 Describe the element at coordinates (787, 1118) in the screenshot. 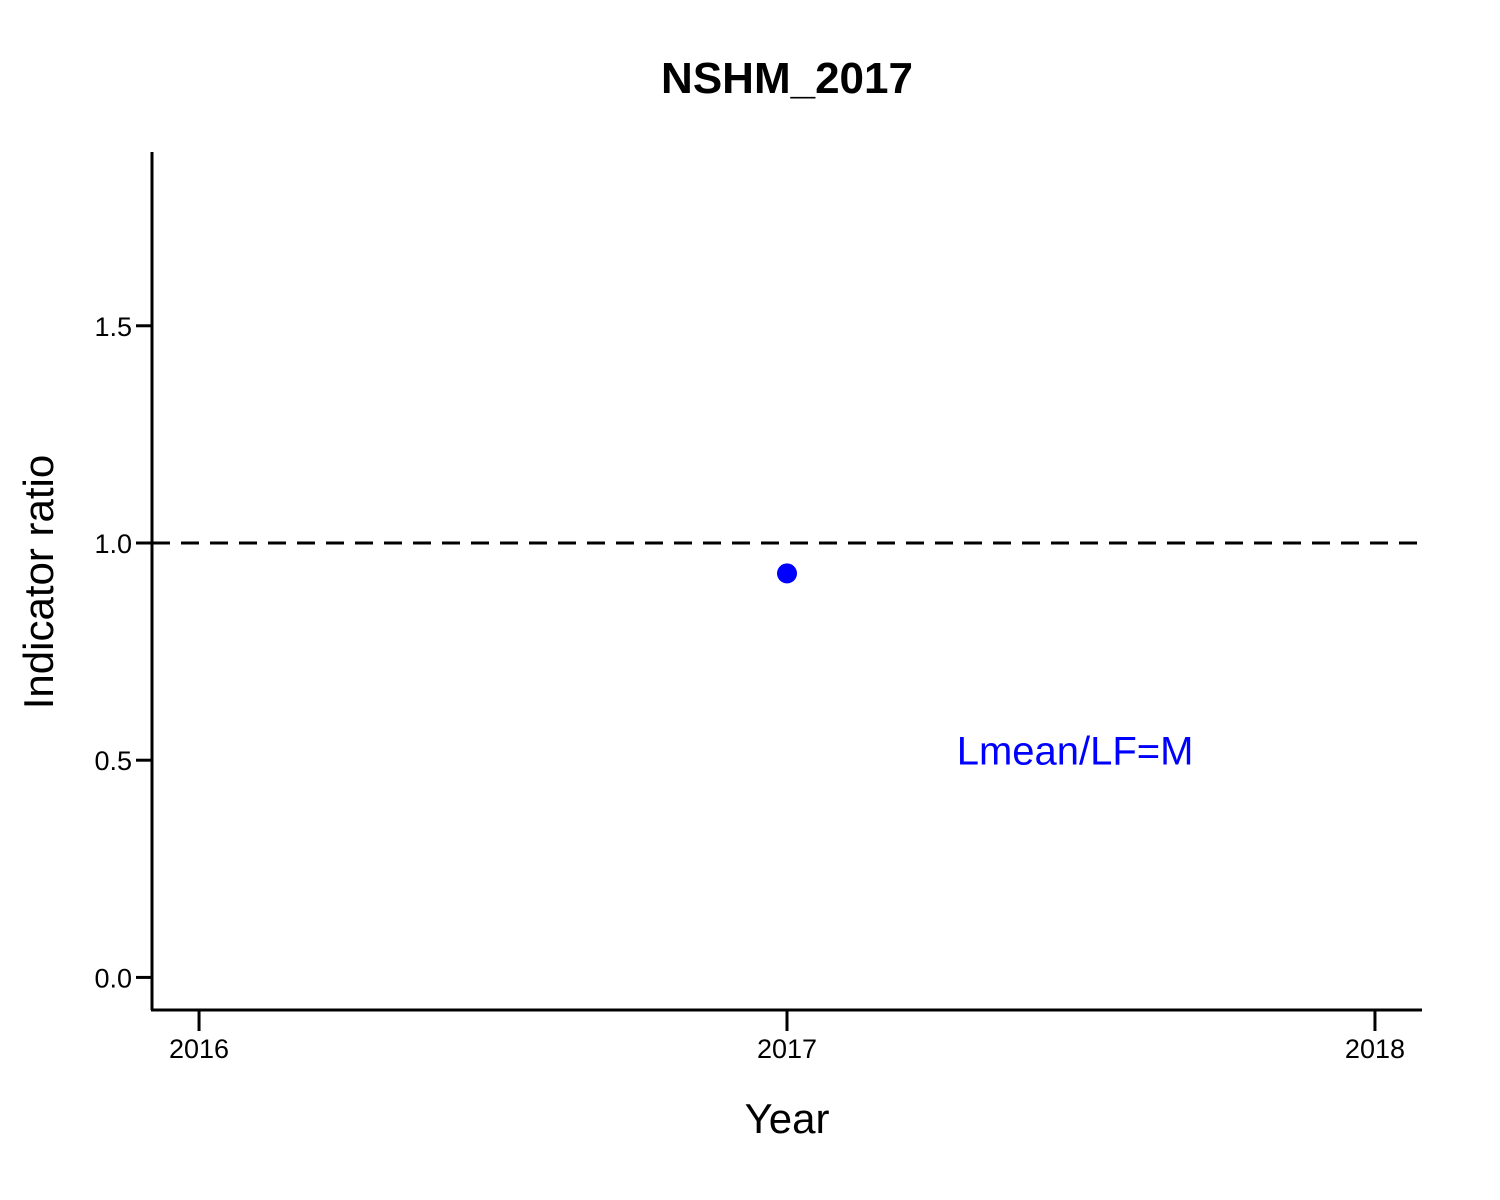

I see `x-axis-label: Year` at that location.